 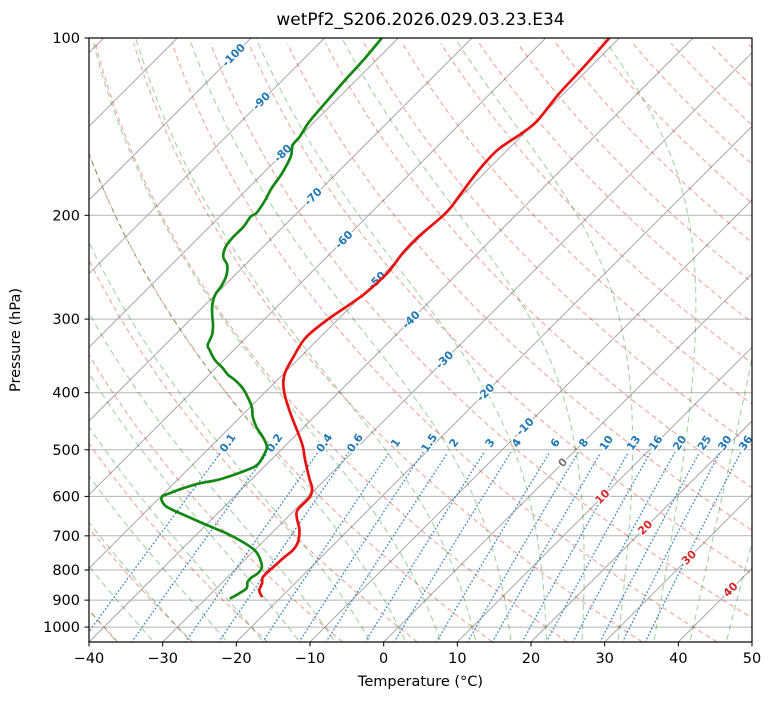 What do you see at coordinates (66, 394) in the screenshot?
I see `y-tick-label: 400` at bounding box center [66, 394].